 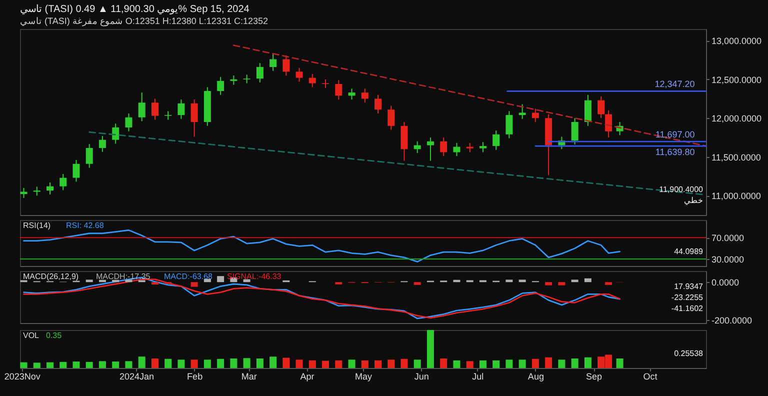 I want to click on annotation: 0.25538, so click(x=689, y=353).